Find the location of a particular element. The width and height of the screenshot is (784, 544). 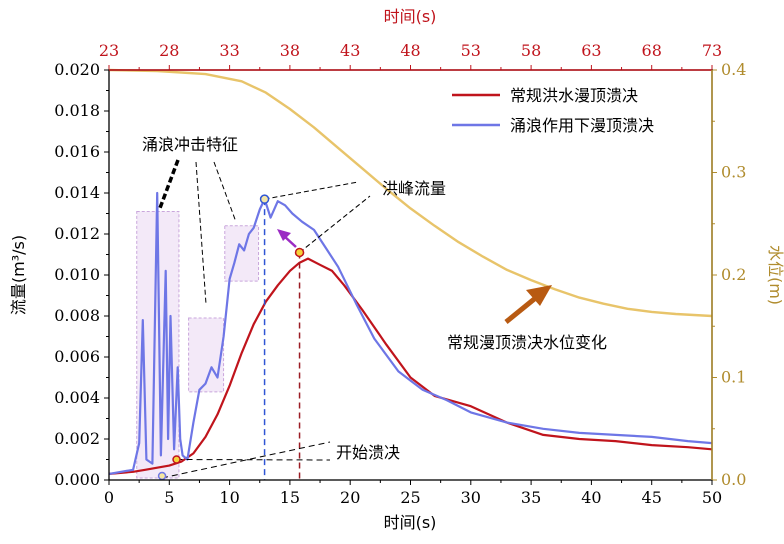

y-left-tick-label-6: 0.012 is located at coordinates (77, 233).